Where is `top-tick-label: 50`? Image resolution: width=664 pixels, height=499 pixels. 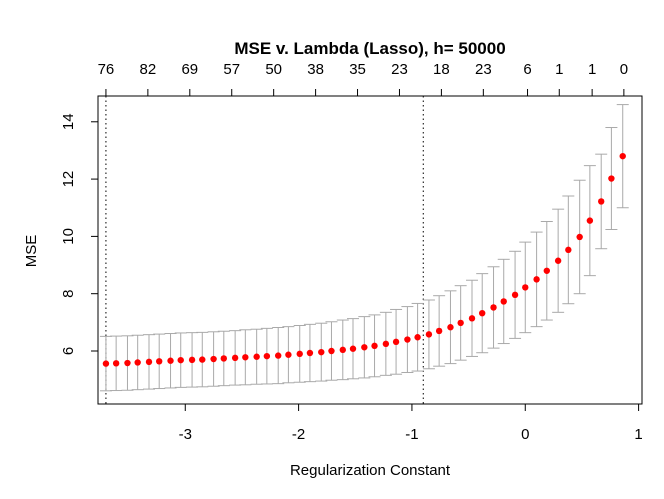
top-tick-label: 50 is located at coordinates (273, 69).